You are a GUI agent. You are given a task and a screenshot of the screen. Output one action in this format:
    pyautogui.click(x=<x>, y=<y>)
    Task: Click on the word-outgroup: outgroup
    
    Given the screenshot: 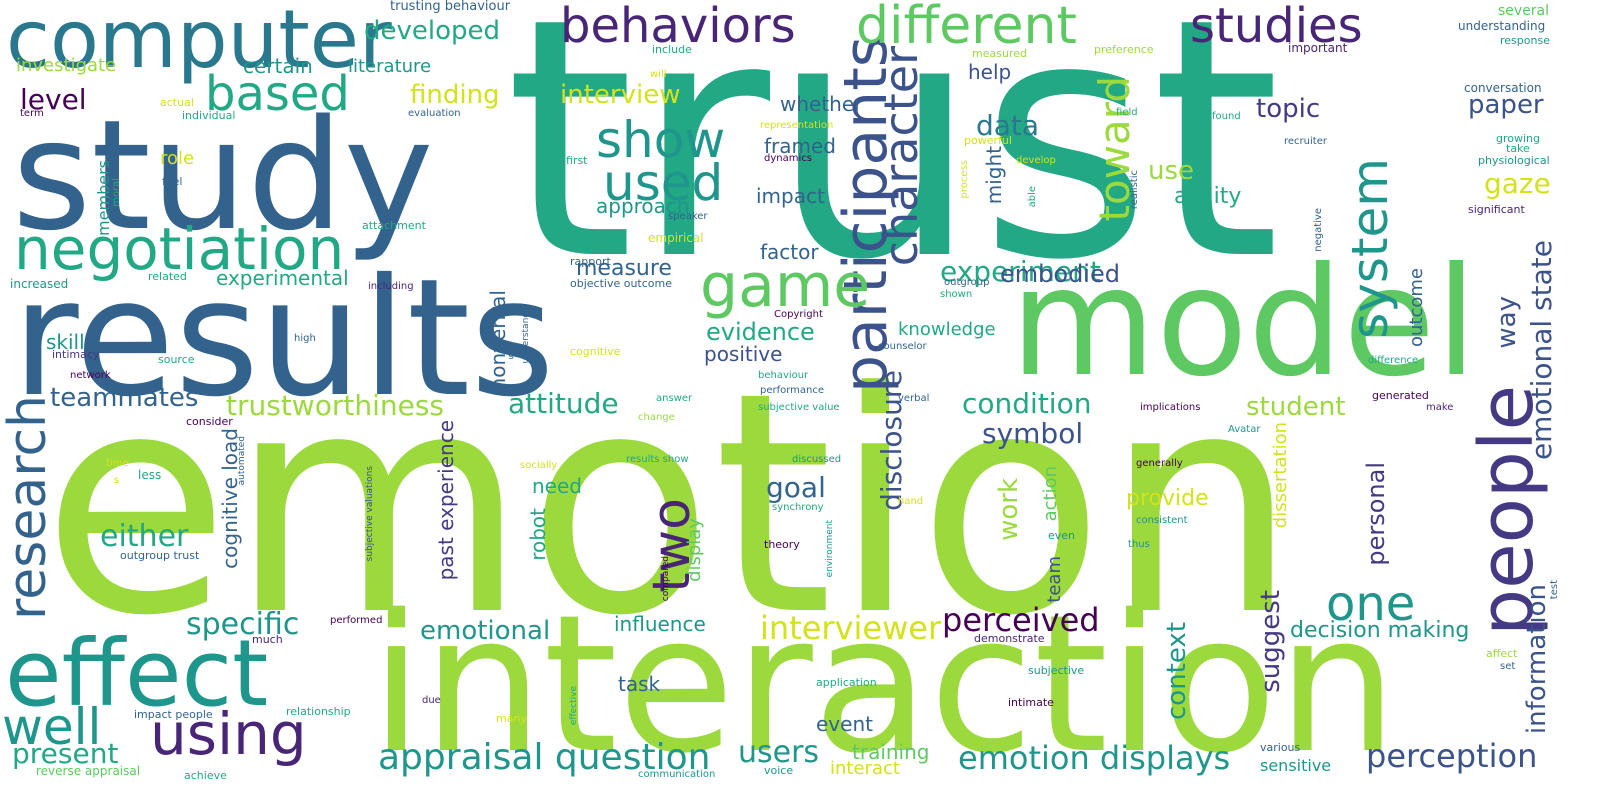 What is the action you would take?
    pyautogui.click(x=967, y=282)
    